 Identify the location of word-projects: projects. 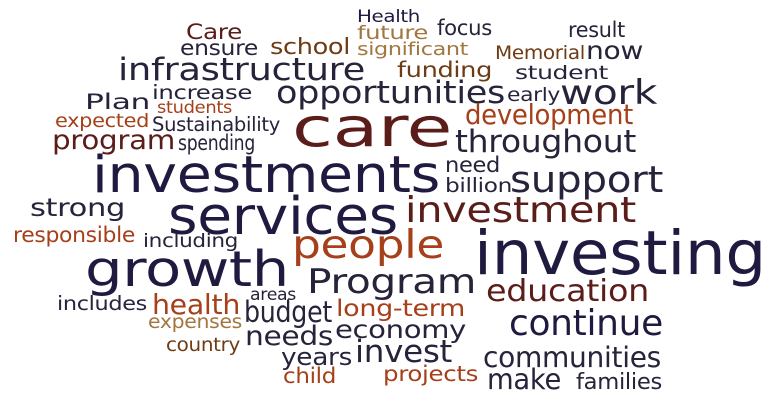
(430, 374).